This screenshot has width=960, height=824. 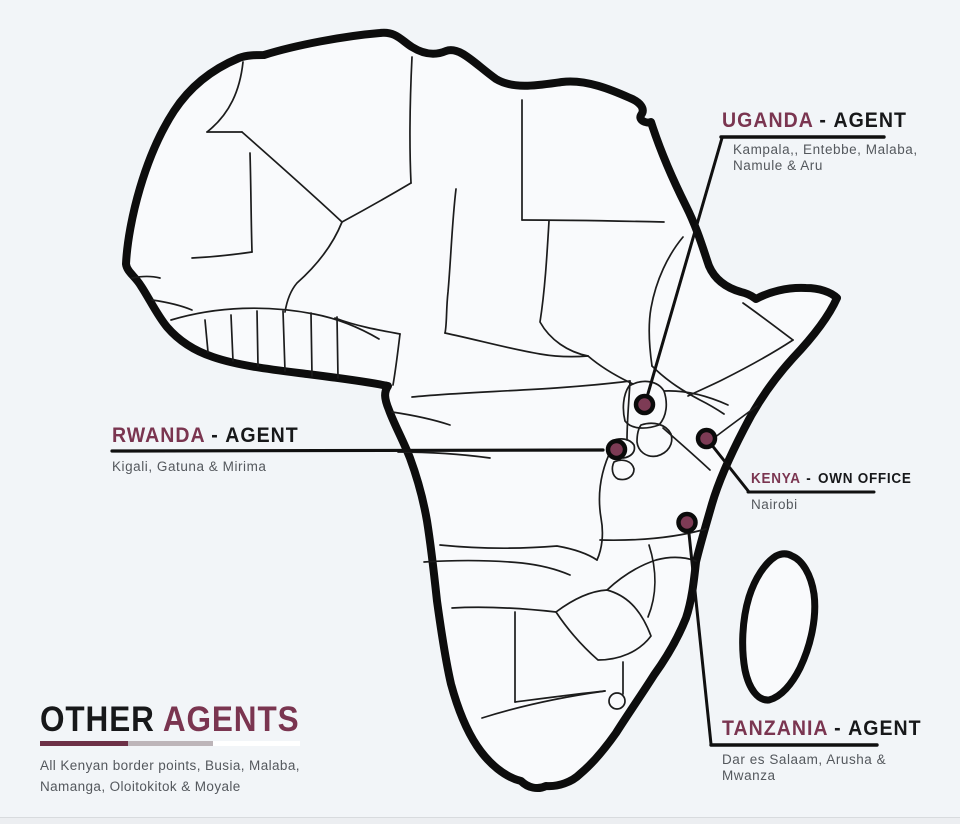 I want to click on uganda-label-title: UGANDA - AGENT, so click(x=814, y=121).